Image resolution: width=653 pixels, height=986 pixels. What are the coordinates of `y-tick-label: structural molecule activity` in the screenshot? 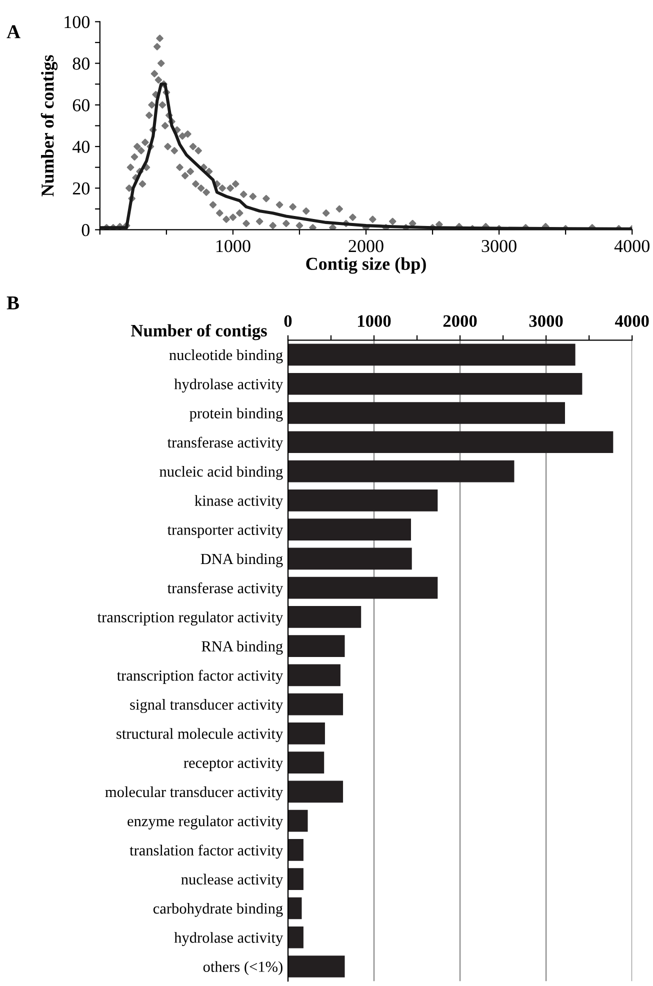 It's located at (200, 735).